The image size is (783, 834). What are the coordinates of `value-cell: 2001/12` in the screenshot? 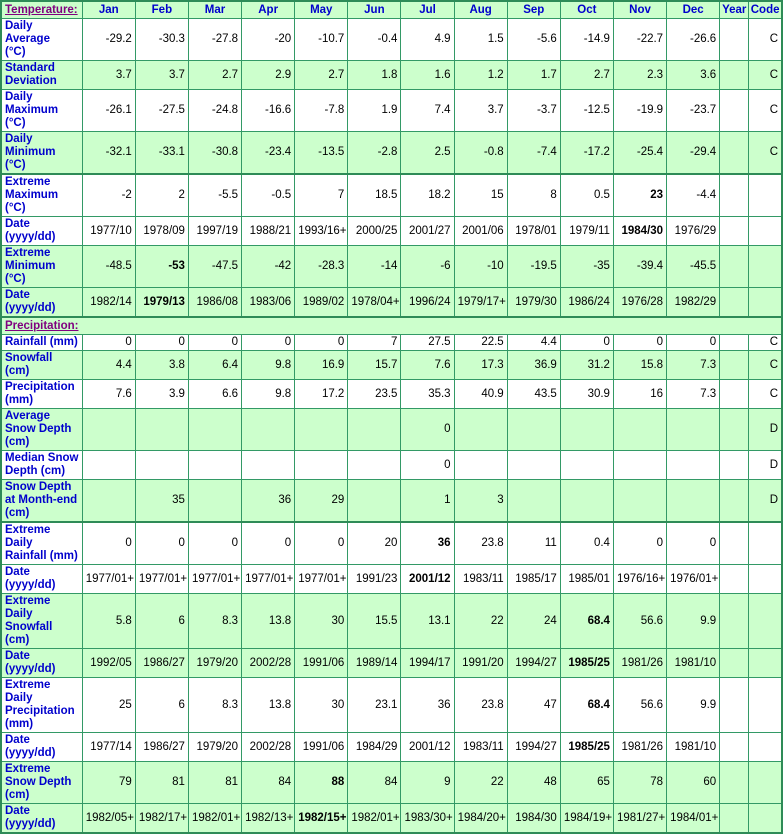 It's located at (427, 579).